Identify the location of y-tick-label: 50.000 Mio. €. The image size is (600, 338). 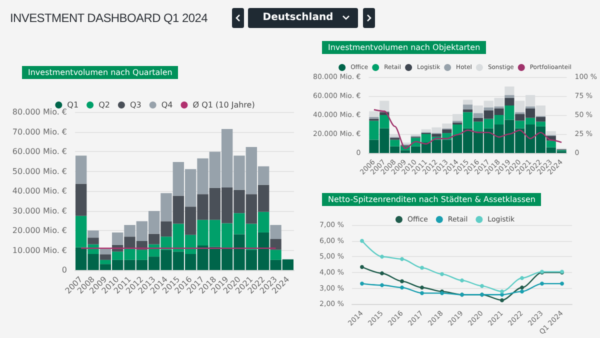
(39, 171).